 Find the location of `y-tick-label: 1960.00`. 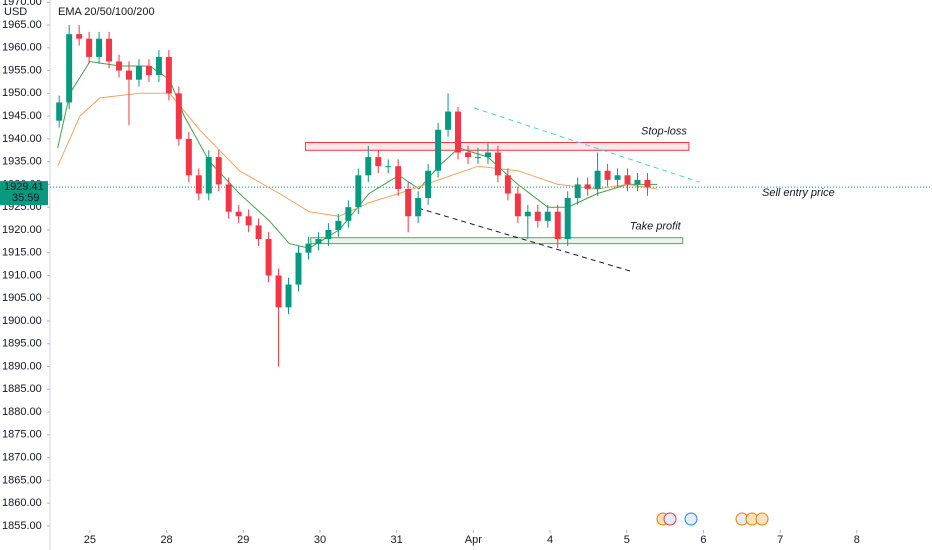

y-tick-label: 1960.00 is located at coordinates (22, 48).